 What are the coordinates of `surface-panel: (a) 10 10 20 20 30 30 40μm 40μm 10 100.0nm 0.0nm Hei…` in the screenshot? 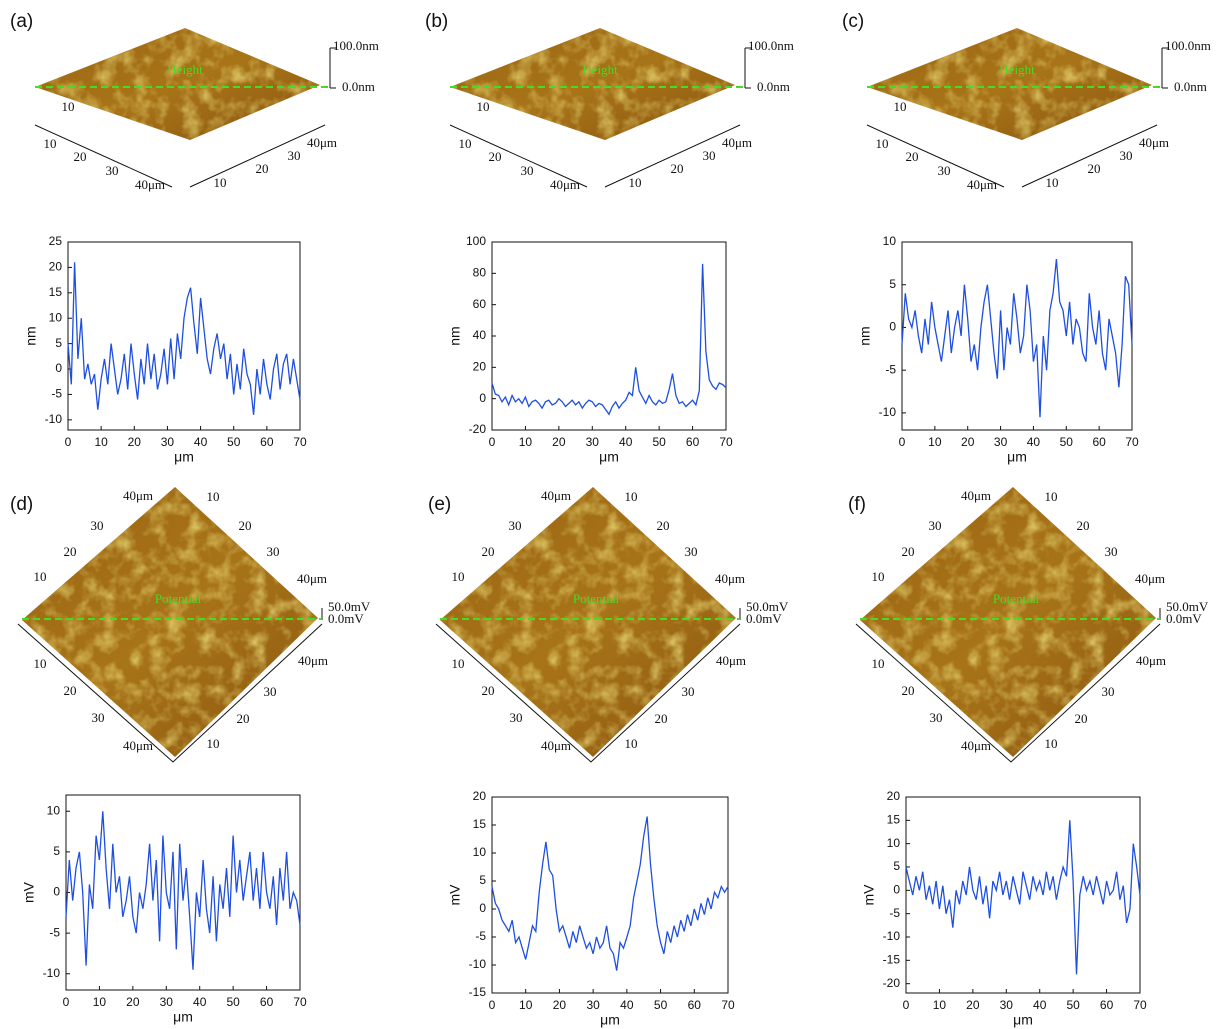 It's located at (194, 101).